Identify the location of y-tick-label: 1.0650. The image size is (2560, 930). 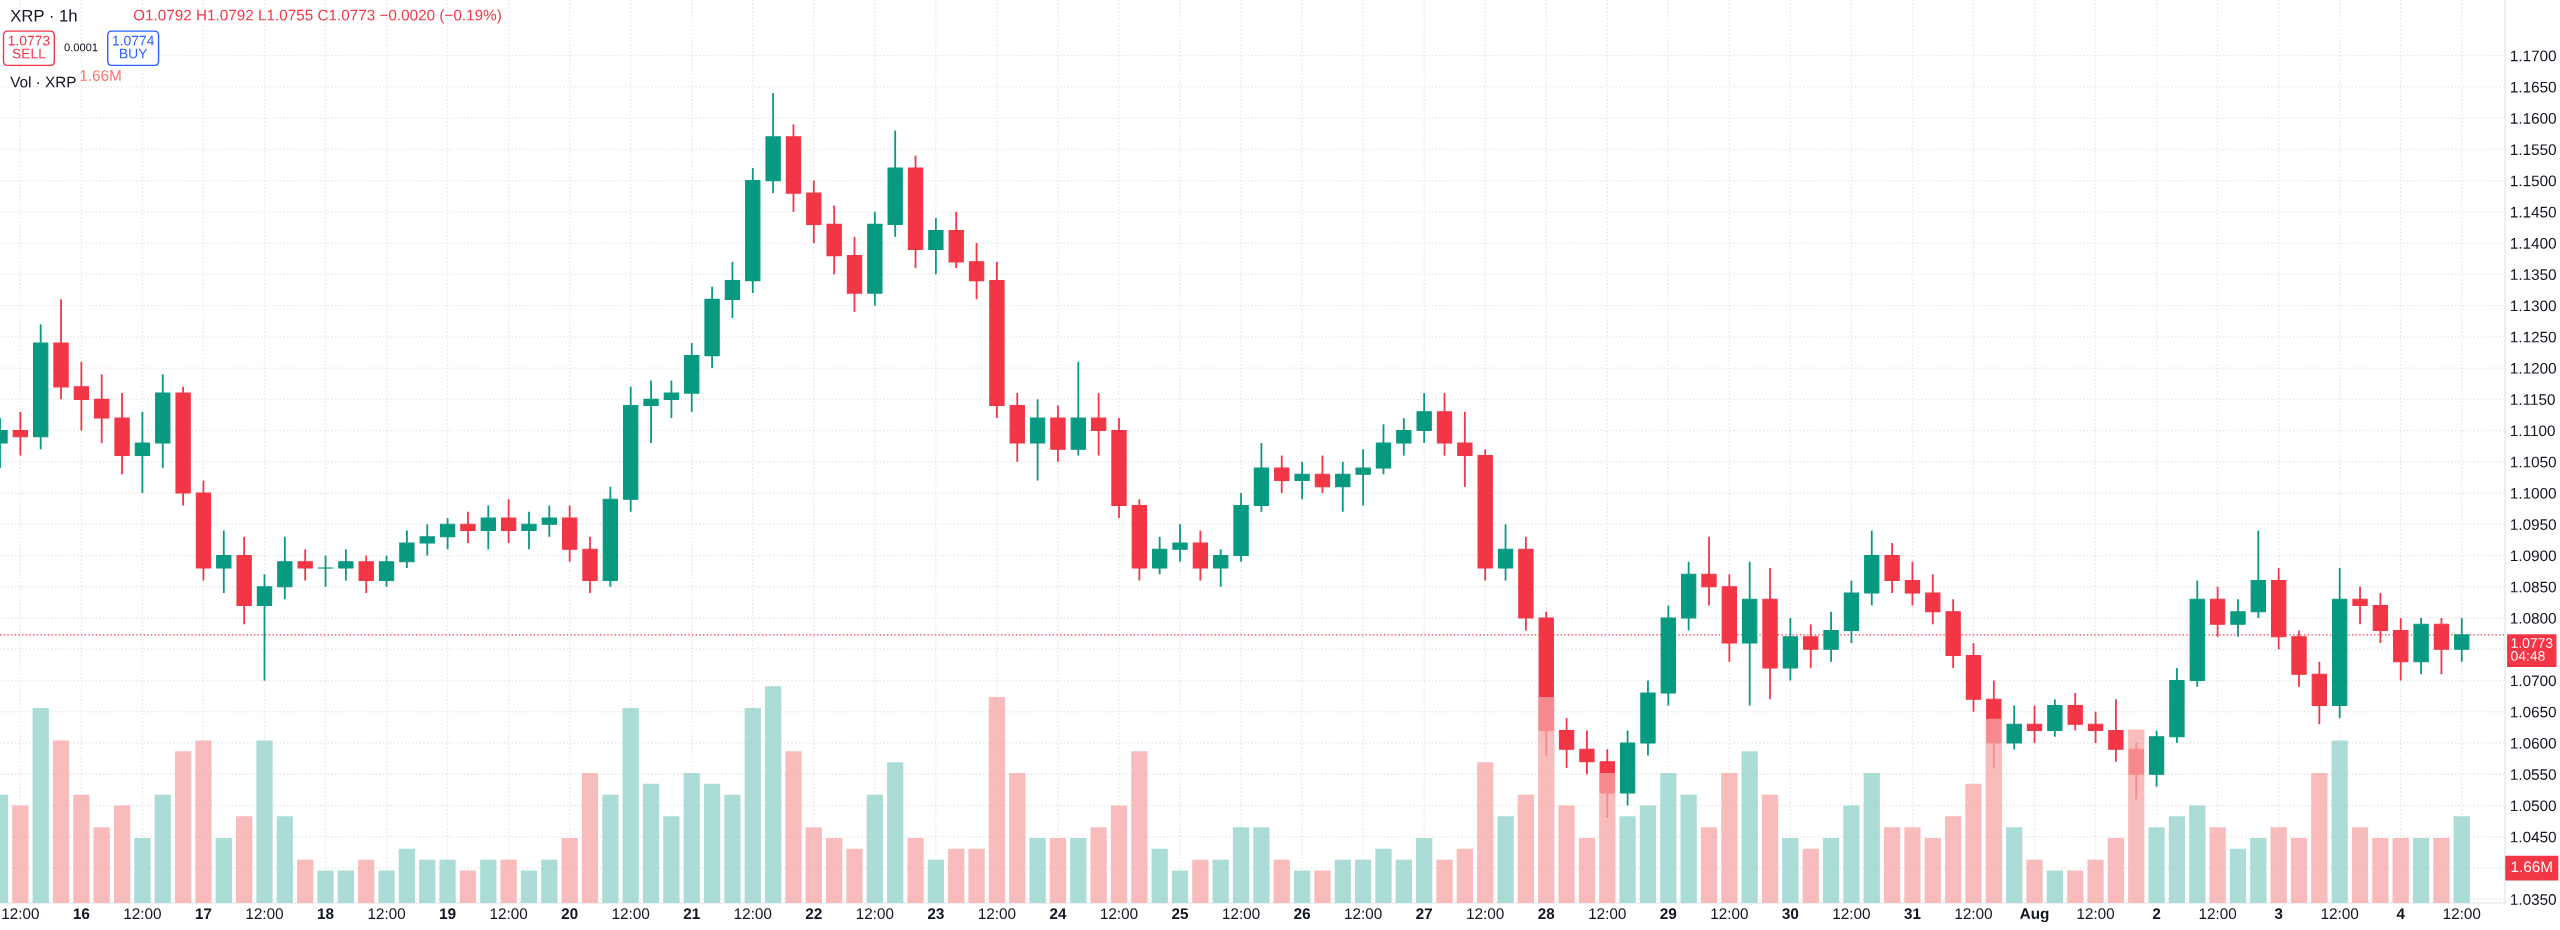
(2533, 712).